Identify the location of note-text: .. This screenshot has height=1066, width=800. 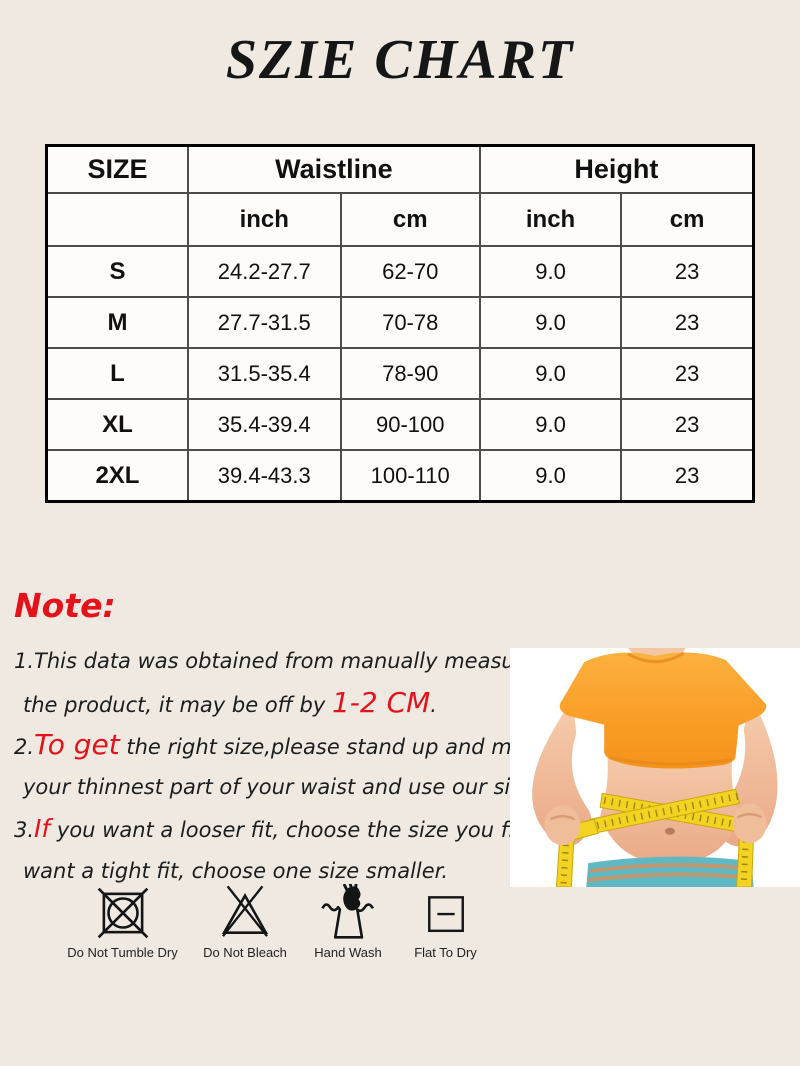
(433, 705).